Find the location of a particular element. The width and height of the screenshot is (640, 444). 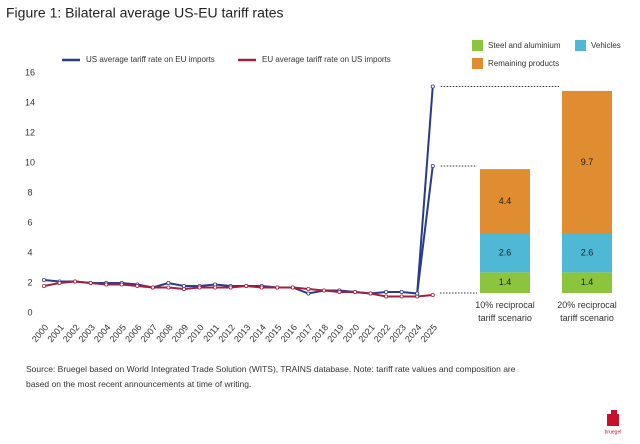

x-tick-label: 2014 is located at coordinates (258, 333).